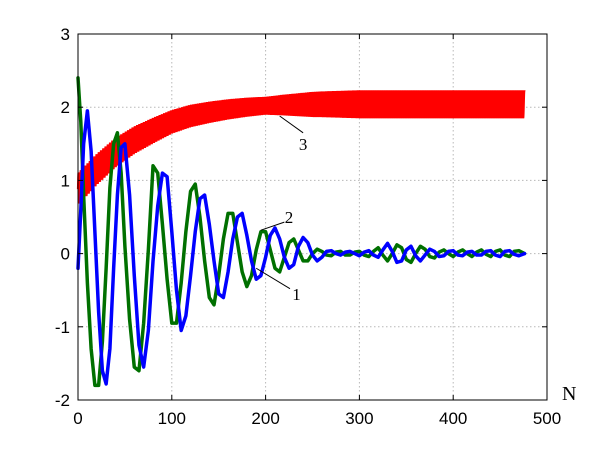 Image resolution: width=602 pixels, height=450 pixels. What do you see at coordinates (172, 418) in the screenshot?
I see `x-tick-label: 100` at bounding box center [172, 418].